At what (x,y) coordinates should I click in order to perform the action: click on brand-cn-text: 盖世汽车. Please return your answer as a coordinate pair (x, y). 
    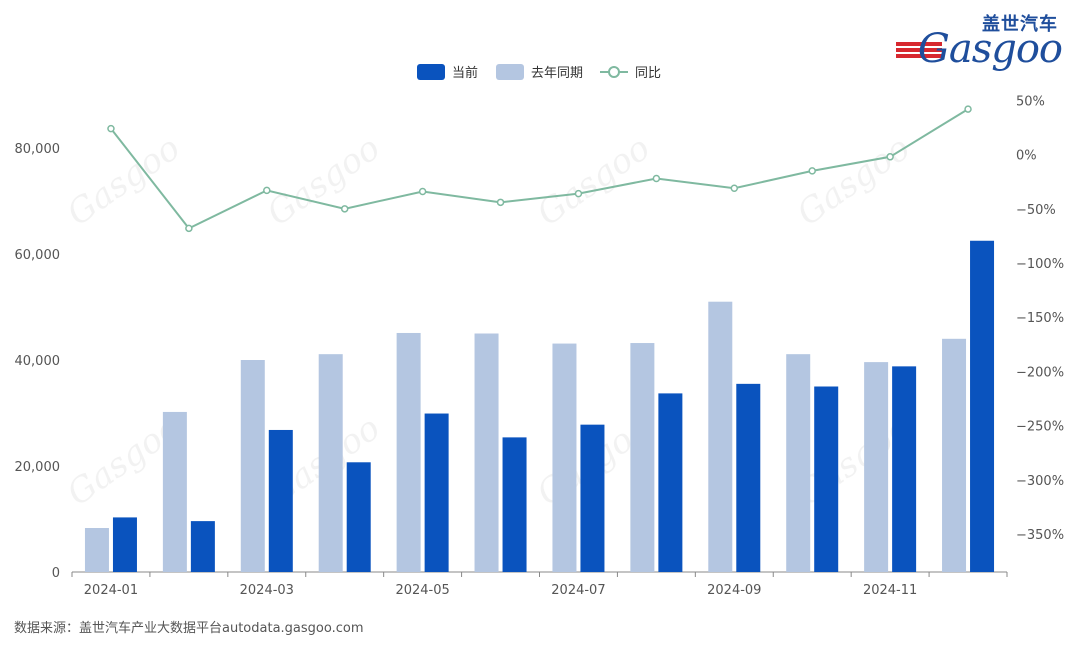
    Looking at the image, I should click on (1020, 24).